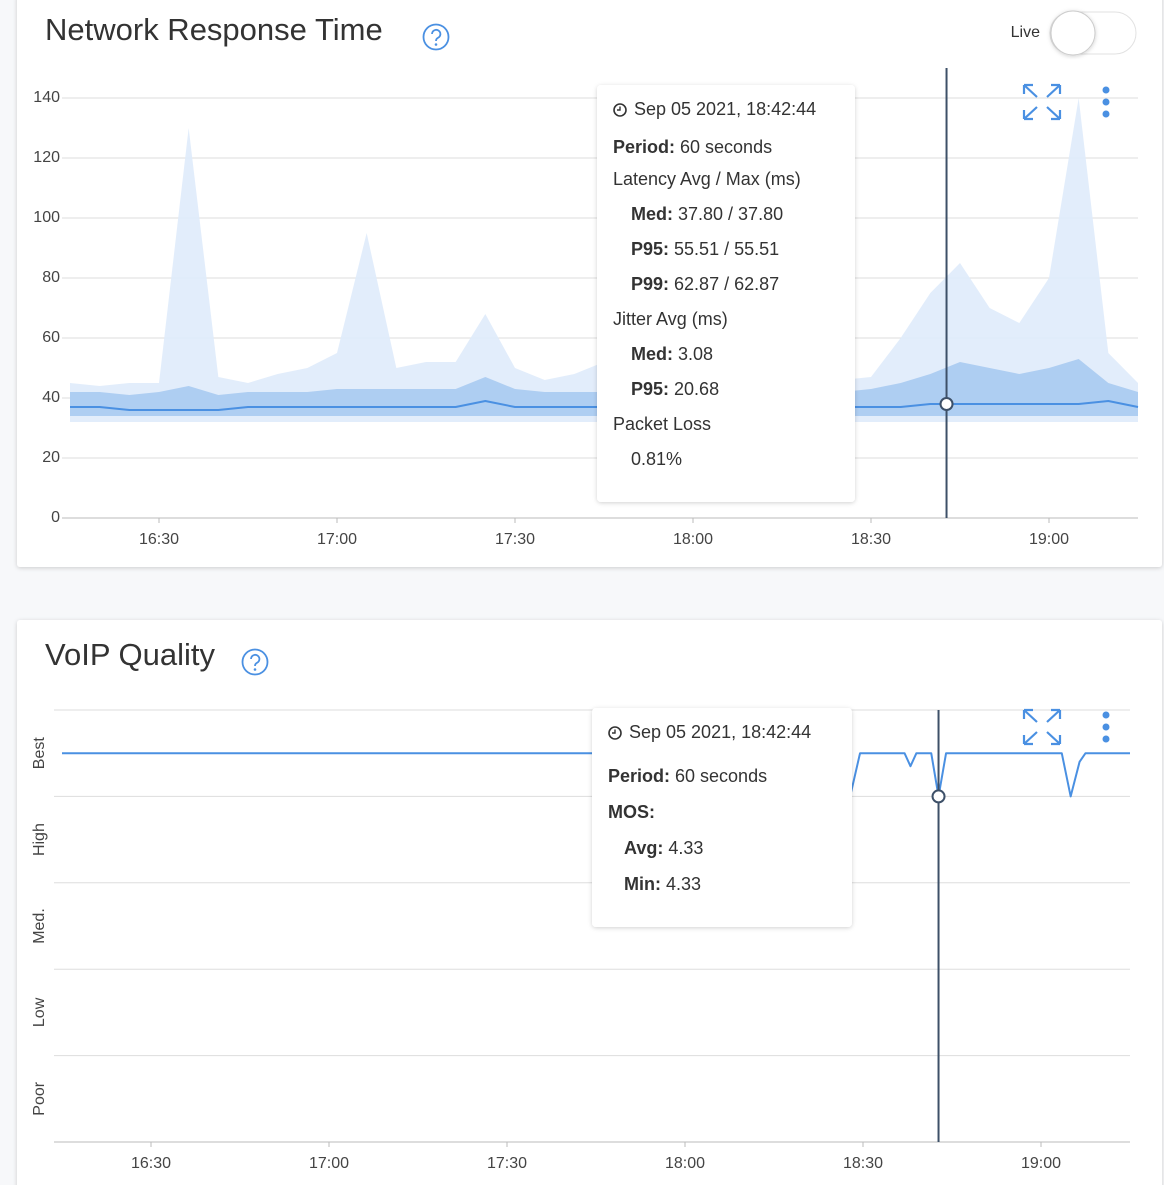  What do you see at coordinates (650, 284) in the screenshot?
I see `item-label: P99:` at bounding box center [650, 284].